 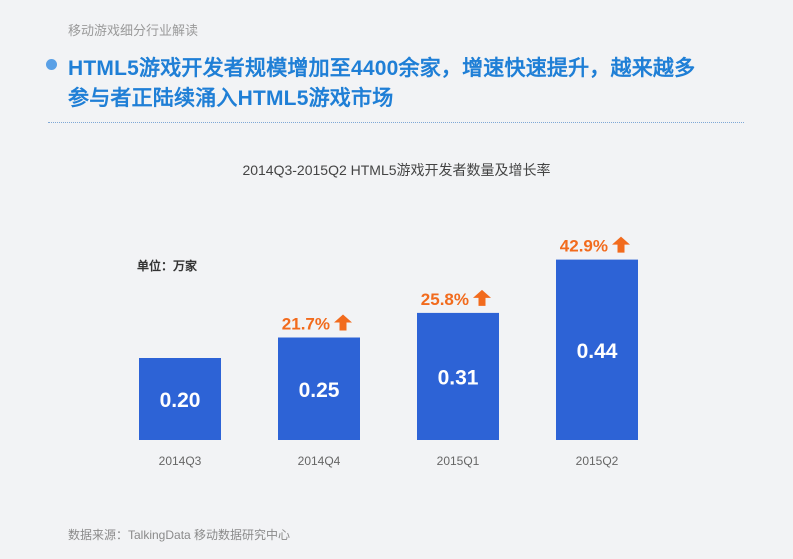 I want to click on category-label: 2014Q3, so click(x=180, y=461).